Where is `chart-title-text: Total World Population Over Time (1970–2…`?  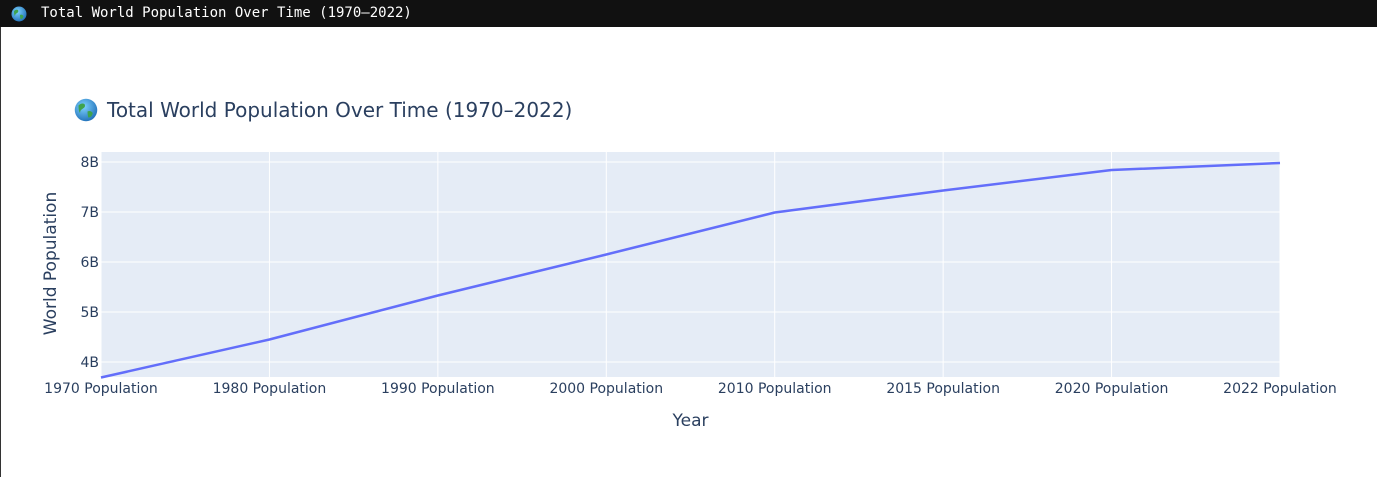 chart-title-text: Total World Population Over Time (1970–2… is located at coordinates (340, 110).